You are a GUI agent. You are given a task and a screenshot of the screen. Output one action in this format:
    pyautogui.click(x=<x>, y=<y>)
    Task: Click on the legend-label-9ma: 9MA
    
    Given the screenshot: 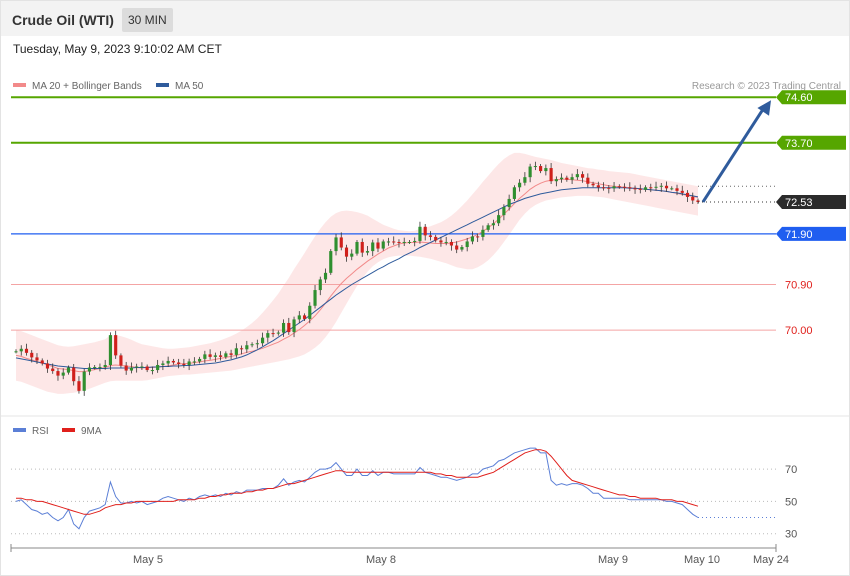 What is the action you would take?
    pyautogui.click(x=91, y=431)
    